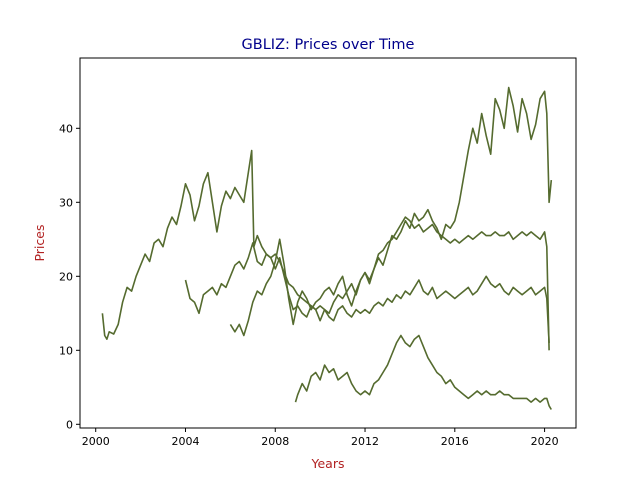  I want to click on x-tick-label: 2012, so click(365, 441).